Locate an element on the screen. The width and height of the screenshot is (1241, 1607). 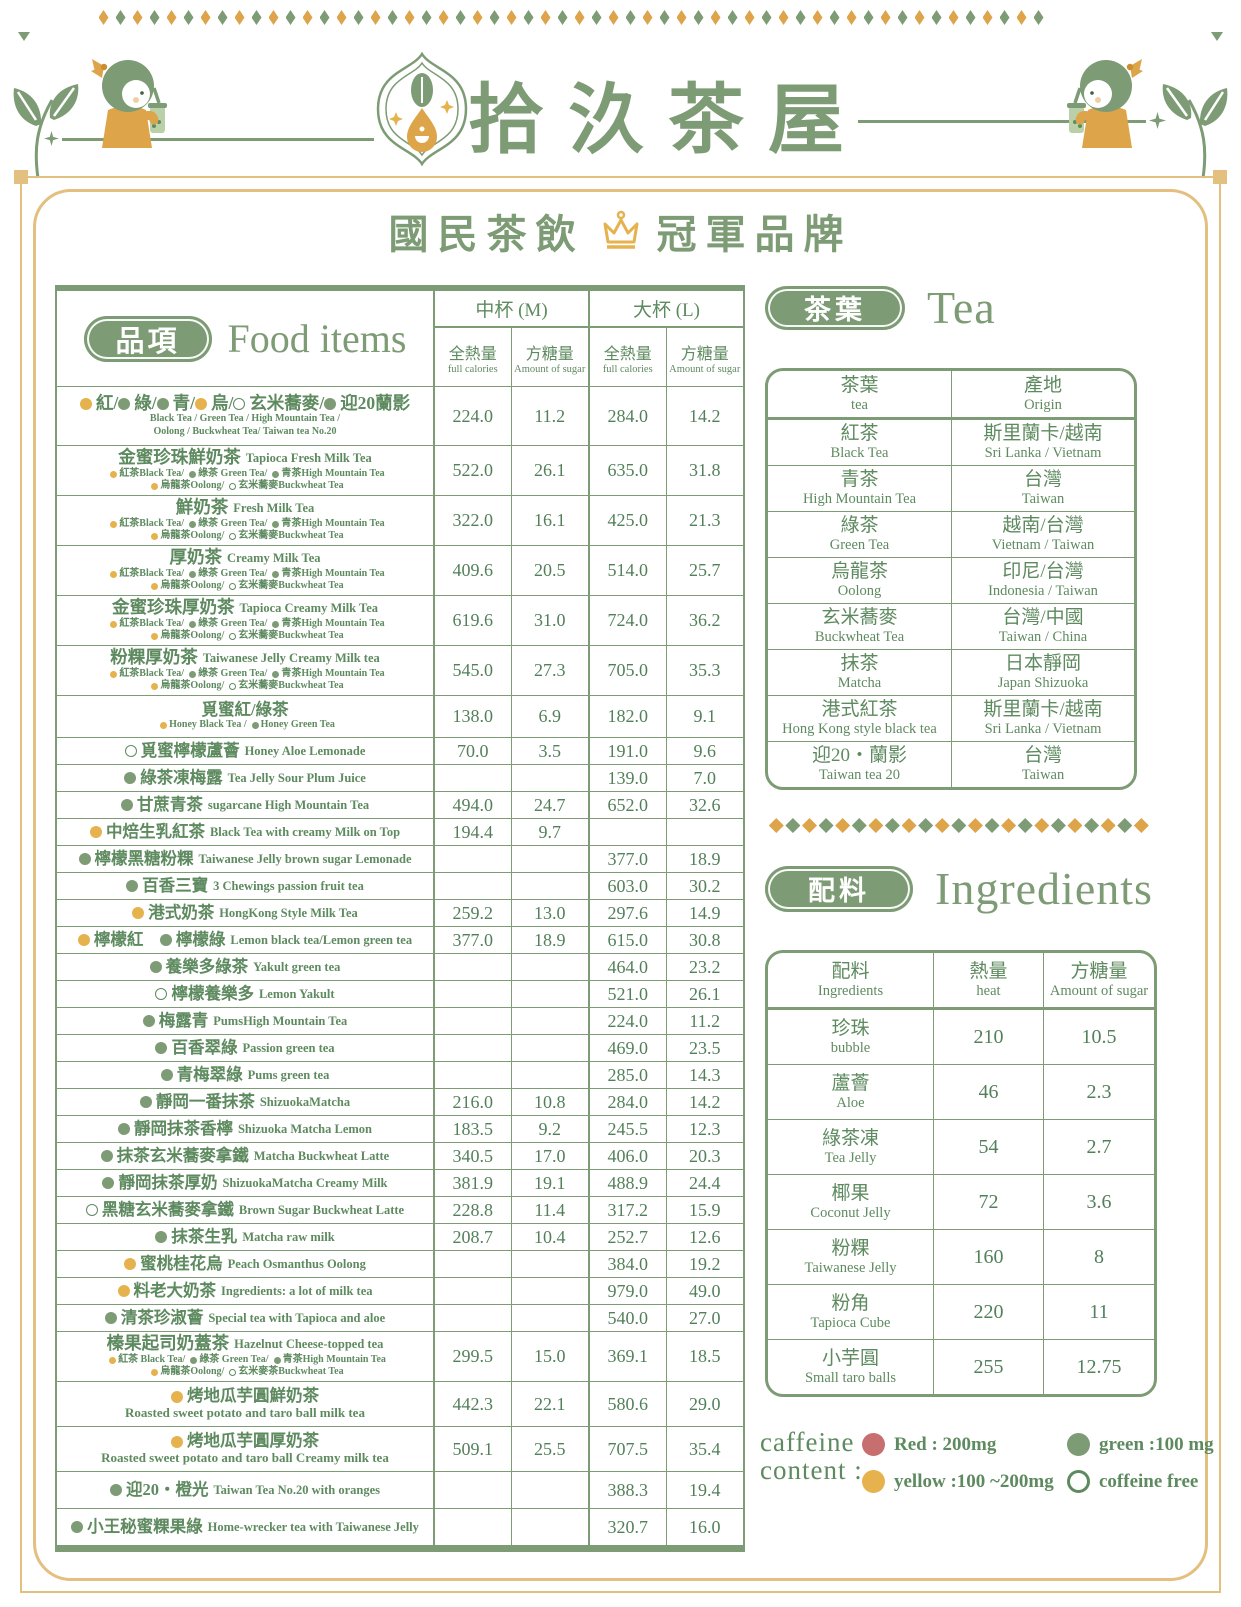
corner-triangle-right is located at coordinates (1217, 36).